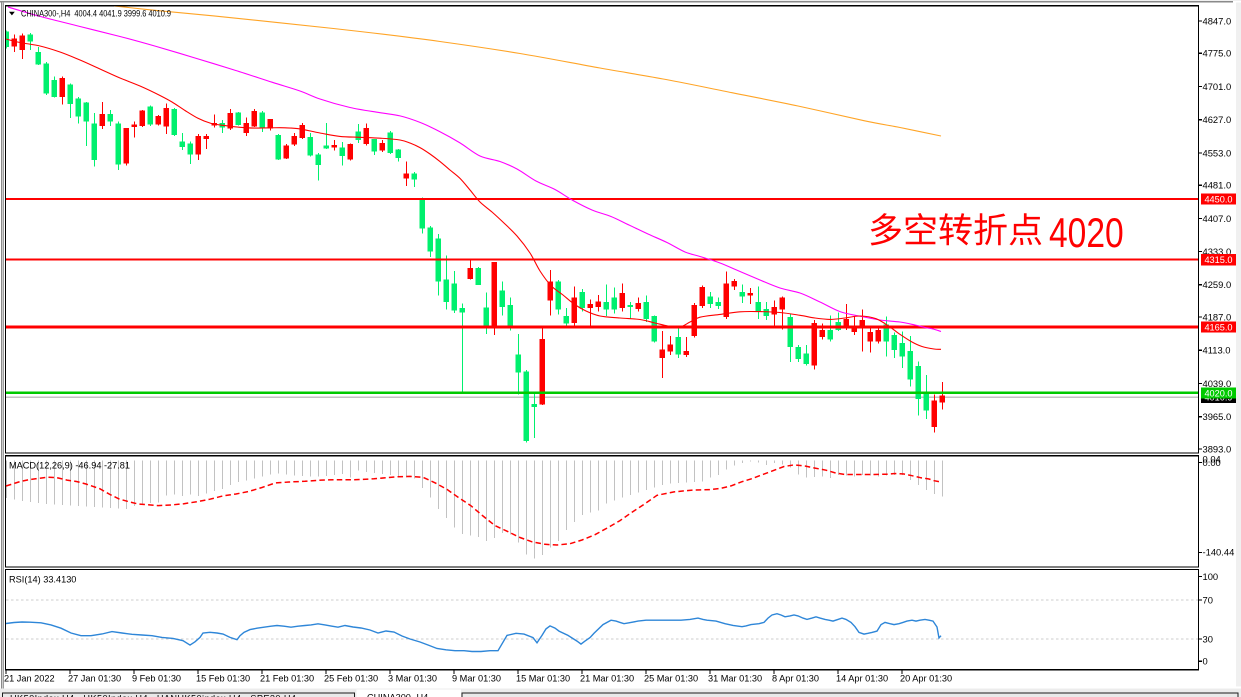 The height and width of the screenshot is (697, 1241). Describe the element at coordinates (735, 679) in the screenshot. I see `svg-text: 31 Mar 01:30` at that location.